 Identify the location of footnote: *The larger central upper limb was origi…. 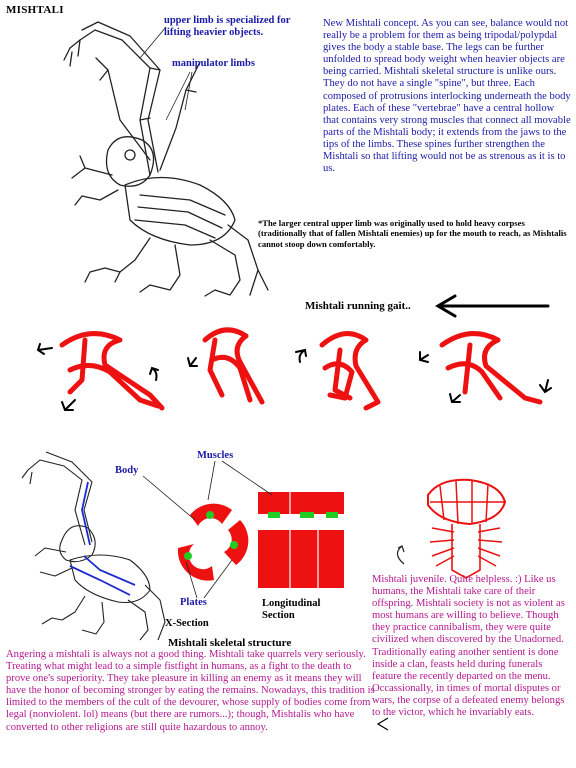
(412, 233).